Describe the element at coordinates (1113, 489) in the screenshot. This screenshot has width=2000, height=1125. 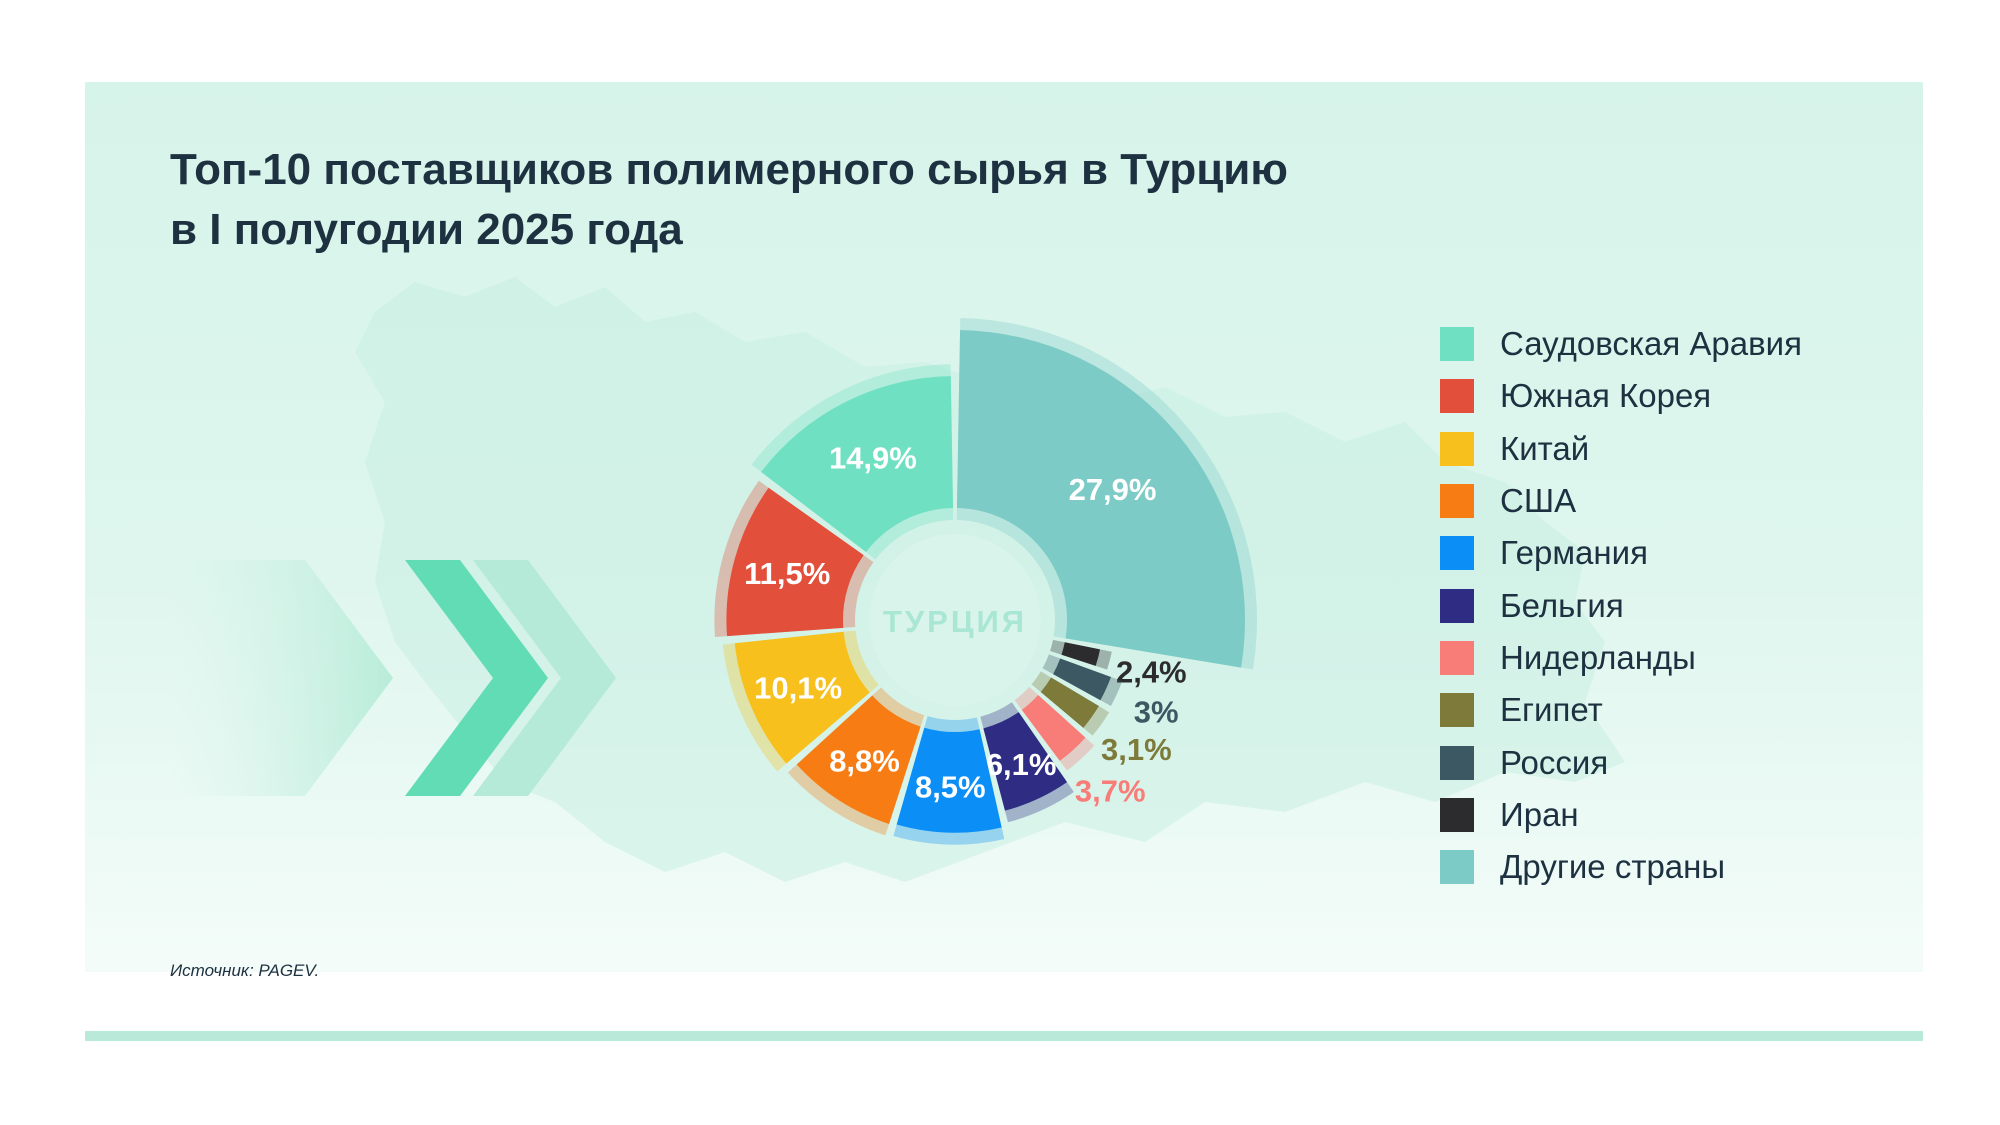
I see `data-label-other-countries: 27,9%` at that location.